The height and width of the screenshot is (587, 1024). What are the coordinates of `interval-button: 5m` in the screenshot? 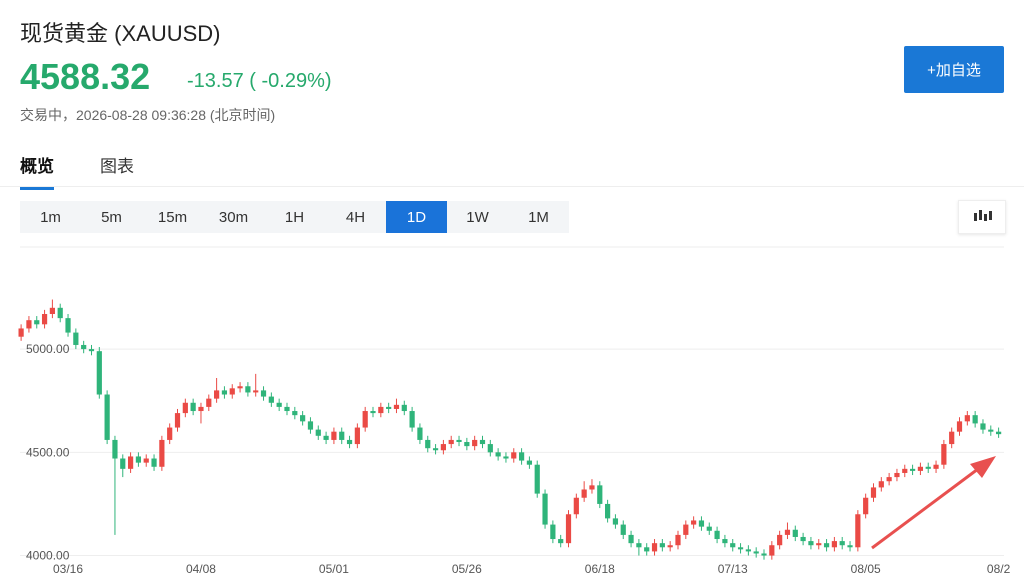 It's located at (111, 217).